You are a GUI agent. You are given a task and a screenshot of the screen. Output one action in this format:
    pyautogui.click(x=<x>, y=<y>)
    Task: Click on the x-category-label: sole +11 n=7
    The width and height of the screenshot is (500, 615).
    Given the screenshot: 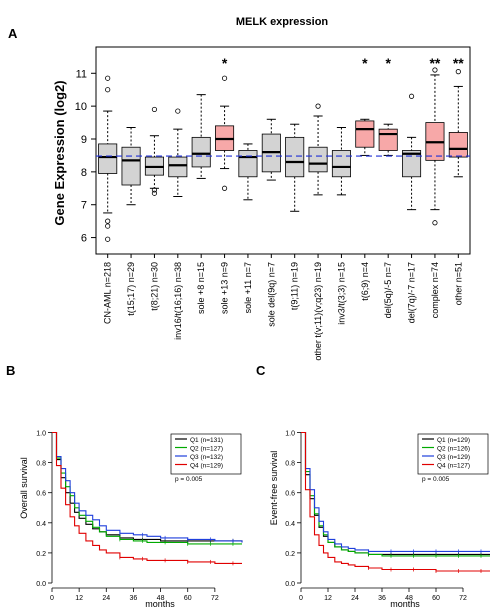 What is the action you would take?
    pyautogui.click(x=248, y=287)
    